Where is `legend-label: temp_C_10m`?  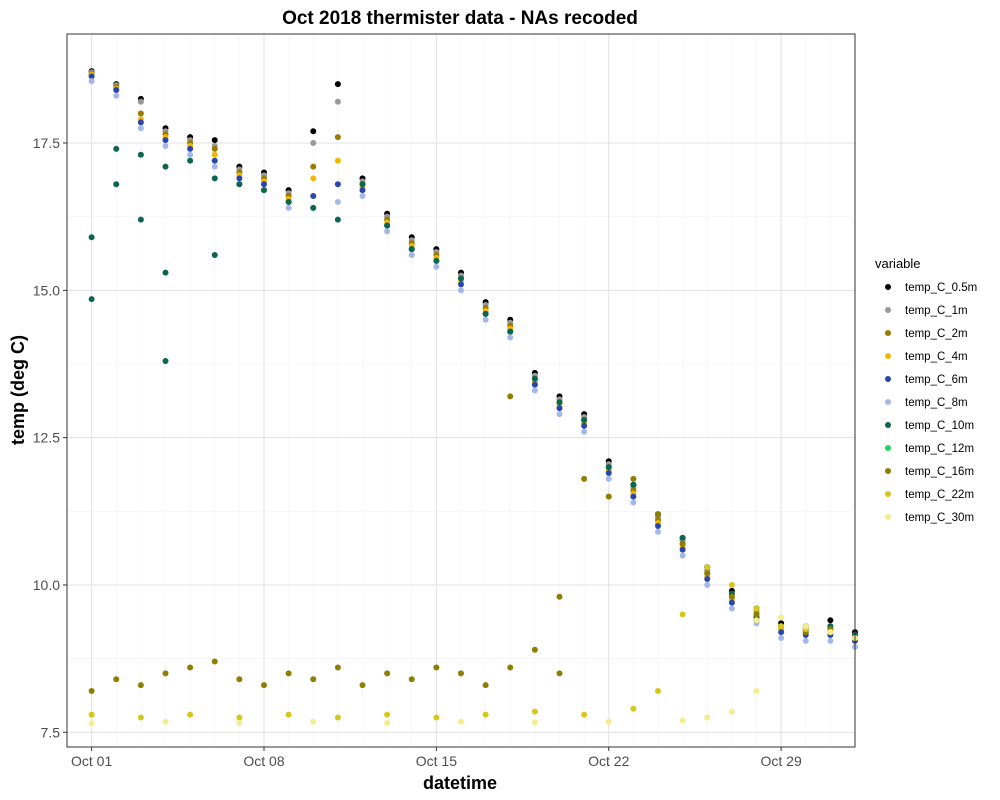 legend-label: temp_C_10m is located at coordinates (939, 426).